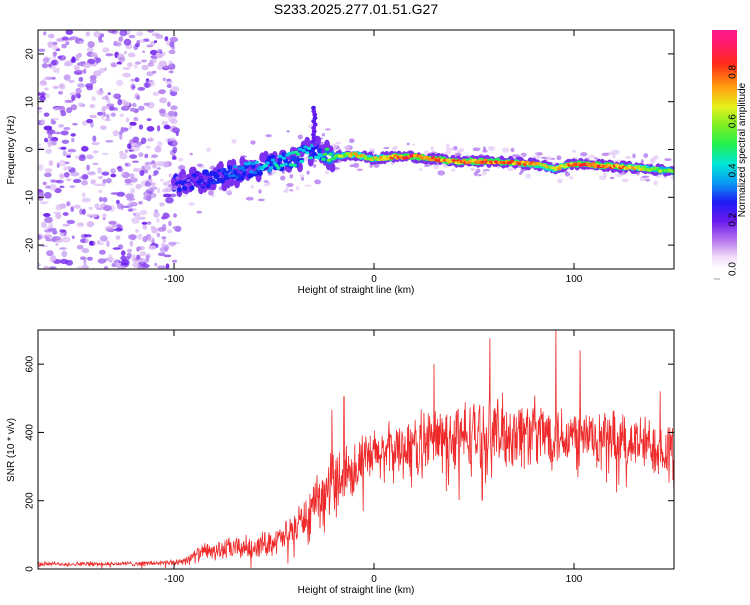 This screenshot has height=605, width=750. Describe the element at coordinates (742, 149) in the screenshot. I see `colorbar-label: Normalized spectral amplitude` at that location.